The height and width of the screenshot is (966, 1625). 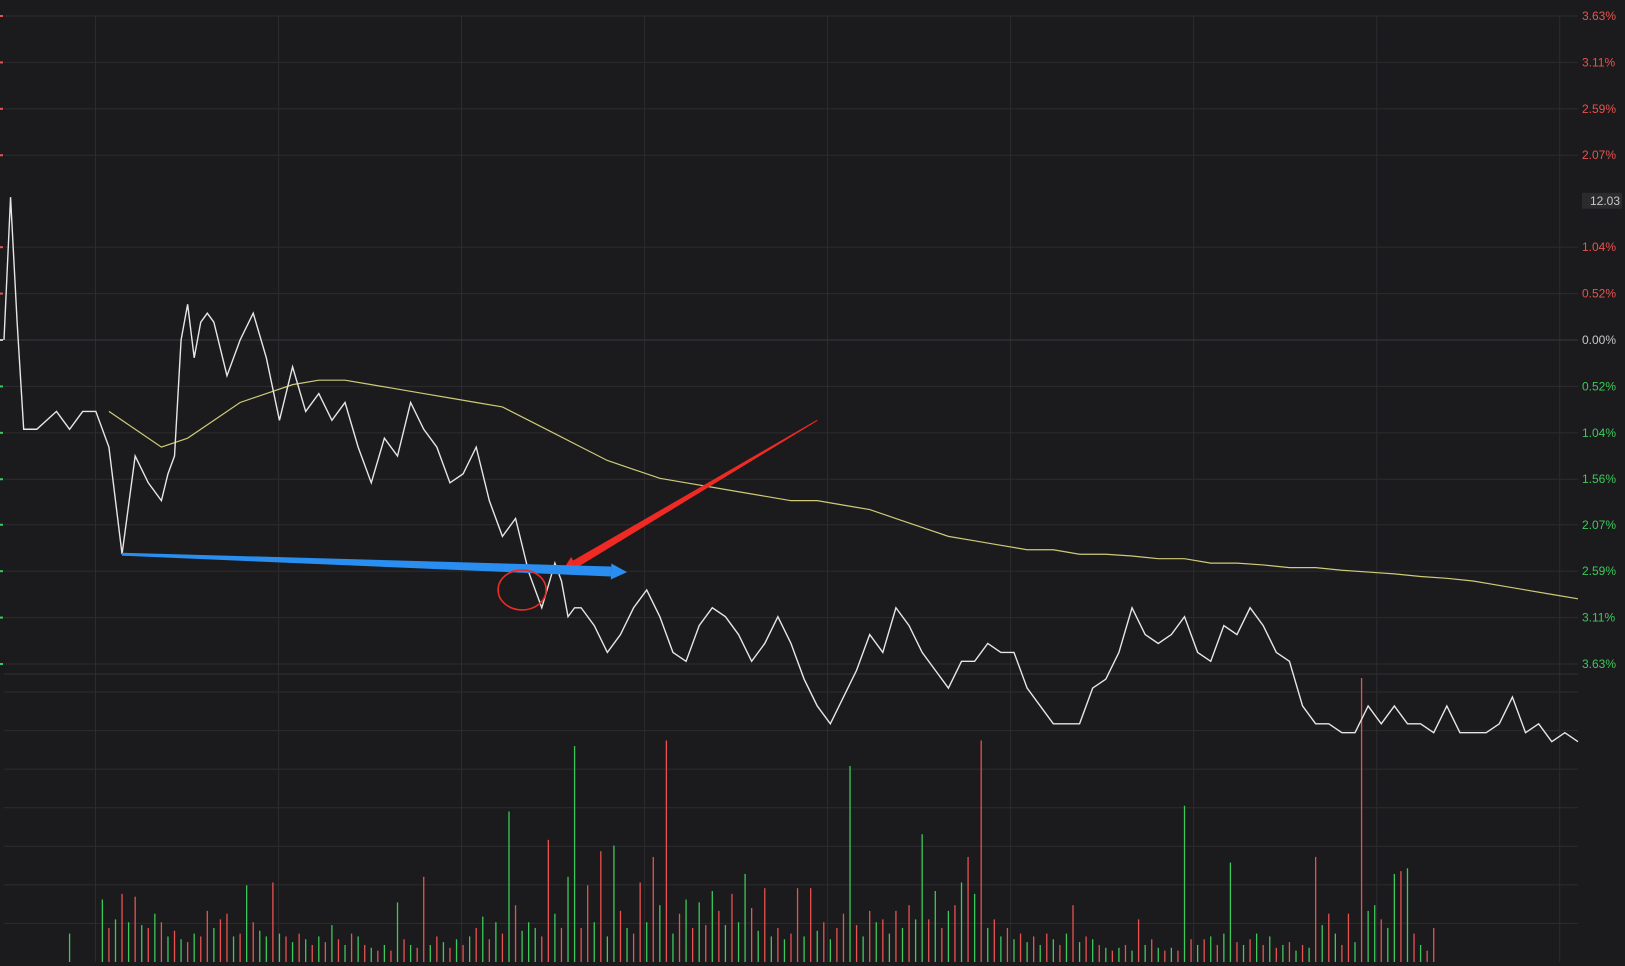 What do you see at coordinates (1605, 201) in the screenshot?
I see `current-price-label: 12.03` at bounding box center [1605, 201].